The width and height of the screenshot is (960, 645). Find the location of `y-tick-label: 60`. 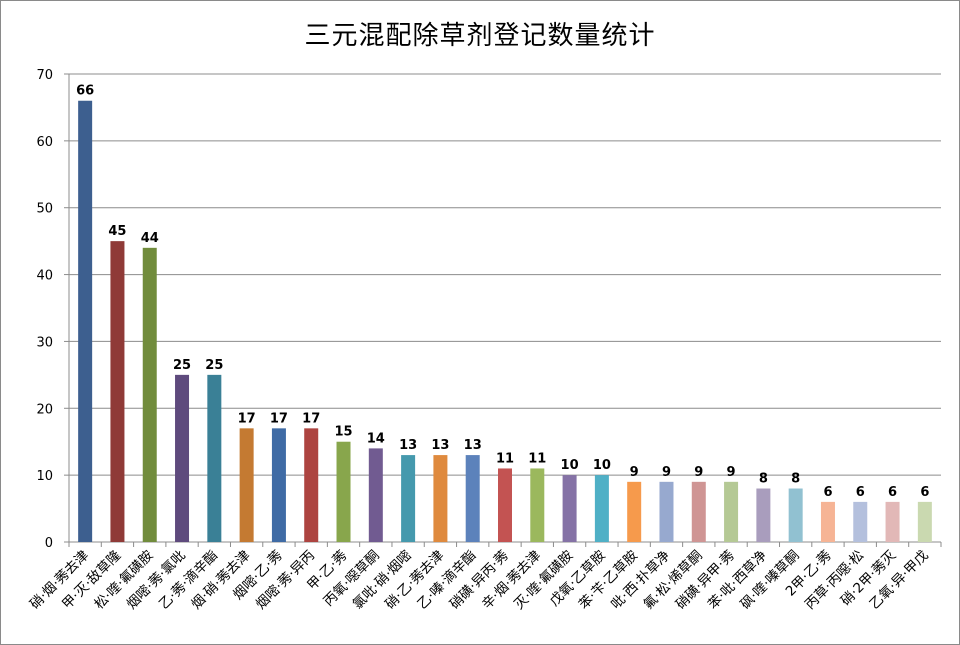

y-tick-label: 60 is located at coordinates (44, 142).